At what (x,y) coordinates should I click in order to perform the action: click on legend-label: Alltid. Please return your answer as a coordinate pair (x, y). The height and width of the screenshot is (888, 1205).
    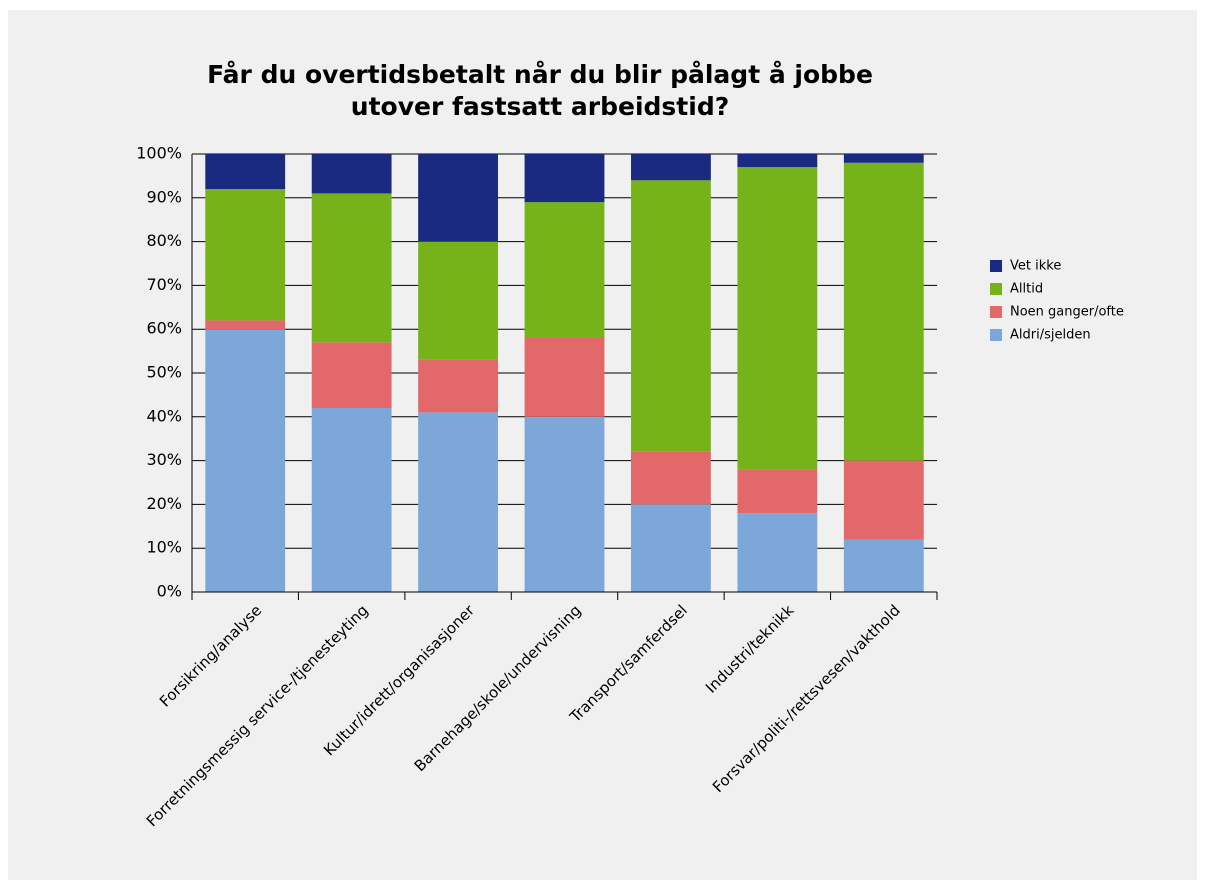
    Looking at the image, I should click on (1026, 289).